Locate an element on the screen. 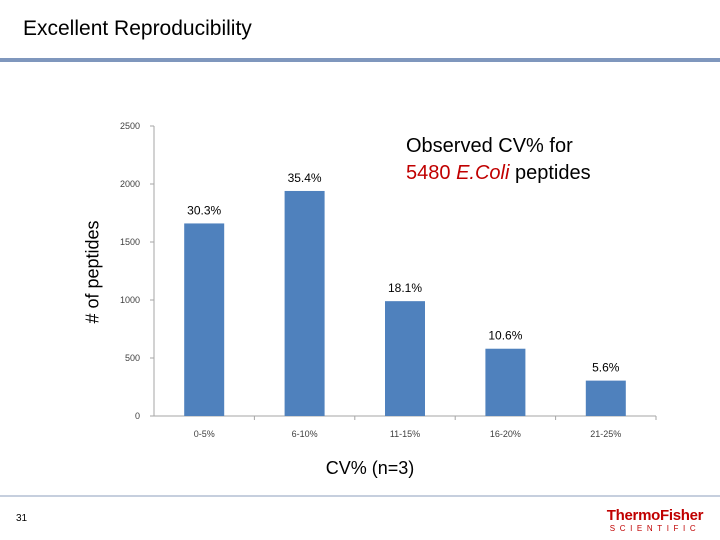 The image size is (720, 540). data-label: 30.3% is located at coordinates (204, 210).